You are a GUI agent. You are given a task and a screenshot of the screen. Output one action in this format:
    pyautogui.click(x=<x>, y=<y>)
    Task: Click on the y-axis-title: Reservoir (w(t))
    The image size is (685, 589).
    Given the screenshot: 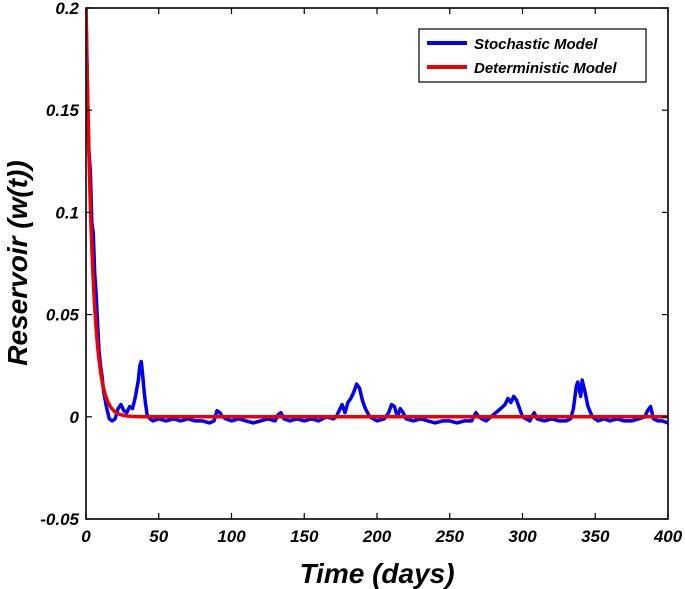 What is the action you would take?
    pyautogui.click(x=17, y=262)
    